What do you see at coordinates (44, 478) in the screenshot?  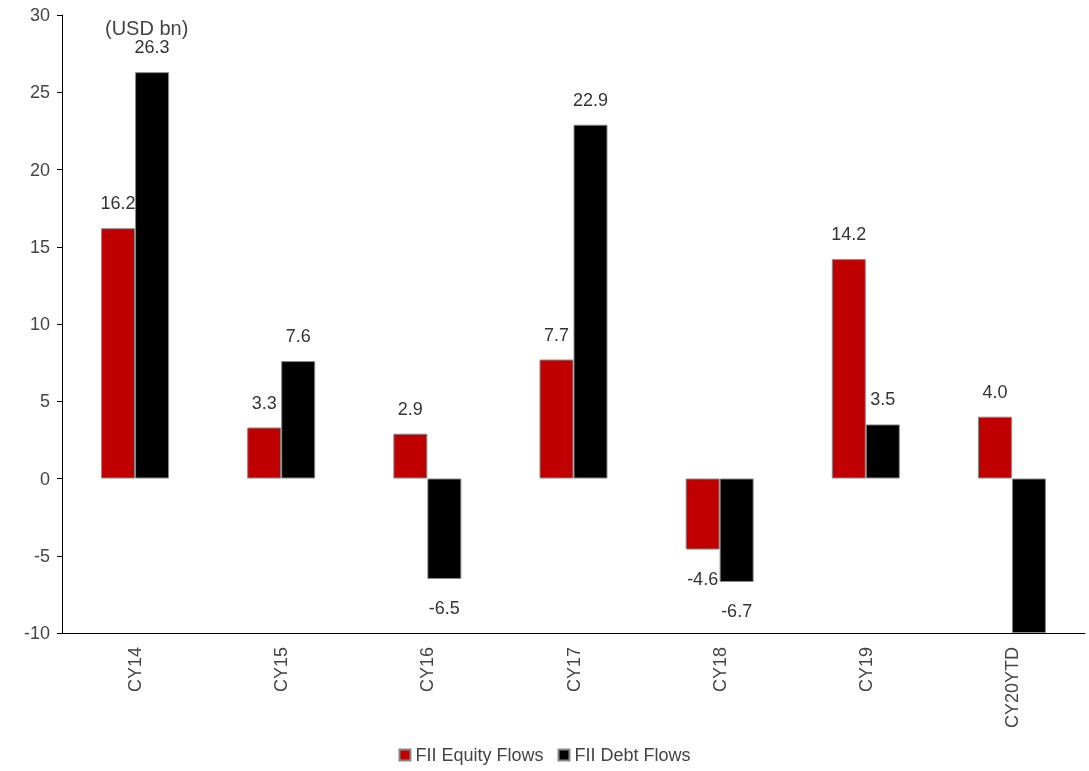 I see `y-tick-label: 0` at bounding box center [44, 478].